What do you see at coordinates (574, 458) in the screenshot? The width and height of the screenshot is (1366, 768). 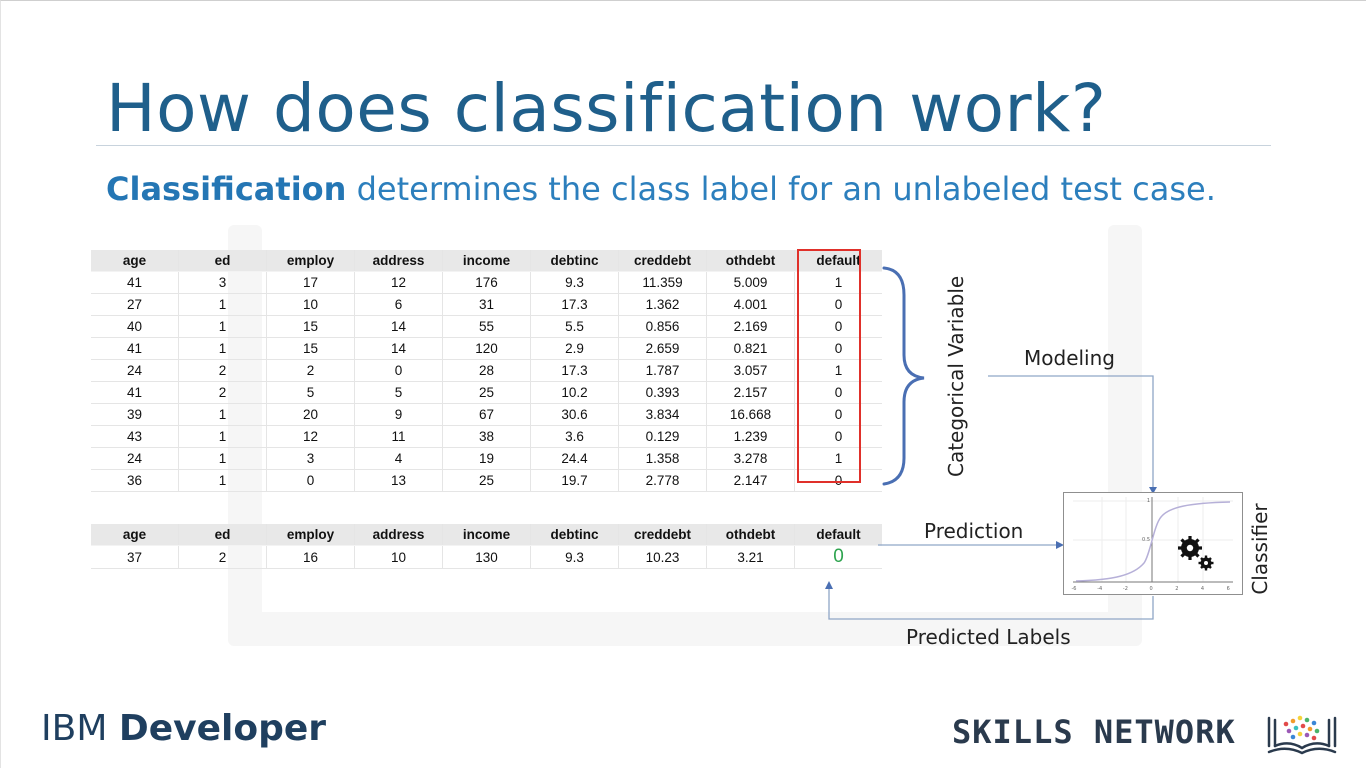 I see `table-cell-debtinc: 24.4` at bounding box center [574, 458].